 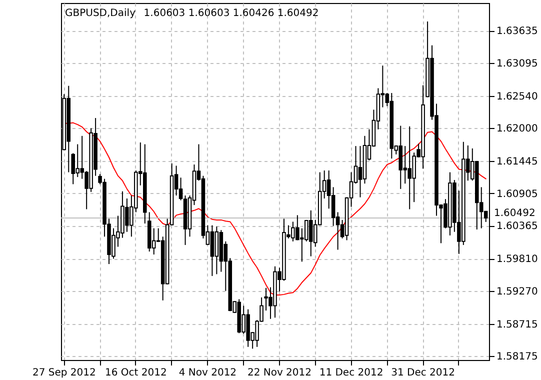 I want to click on y-tick-label: 1.61445, so click(x=517, y=162).